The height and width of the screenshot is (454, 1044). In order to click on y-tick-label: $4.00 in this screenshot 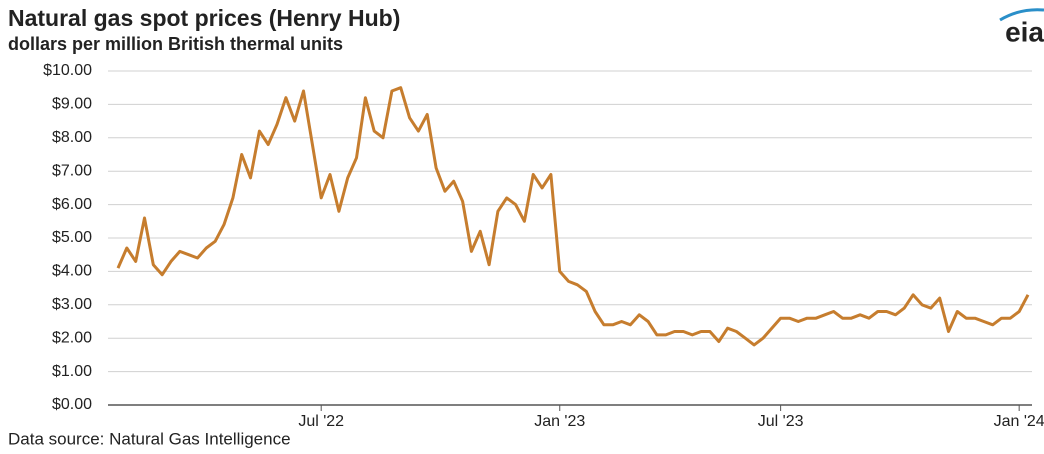, I will do `click(72, 271)`.